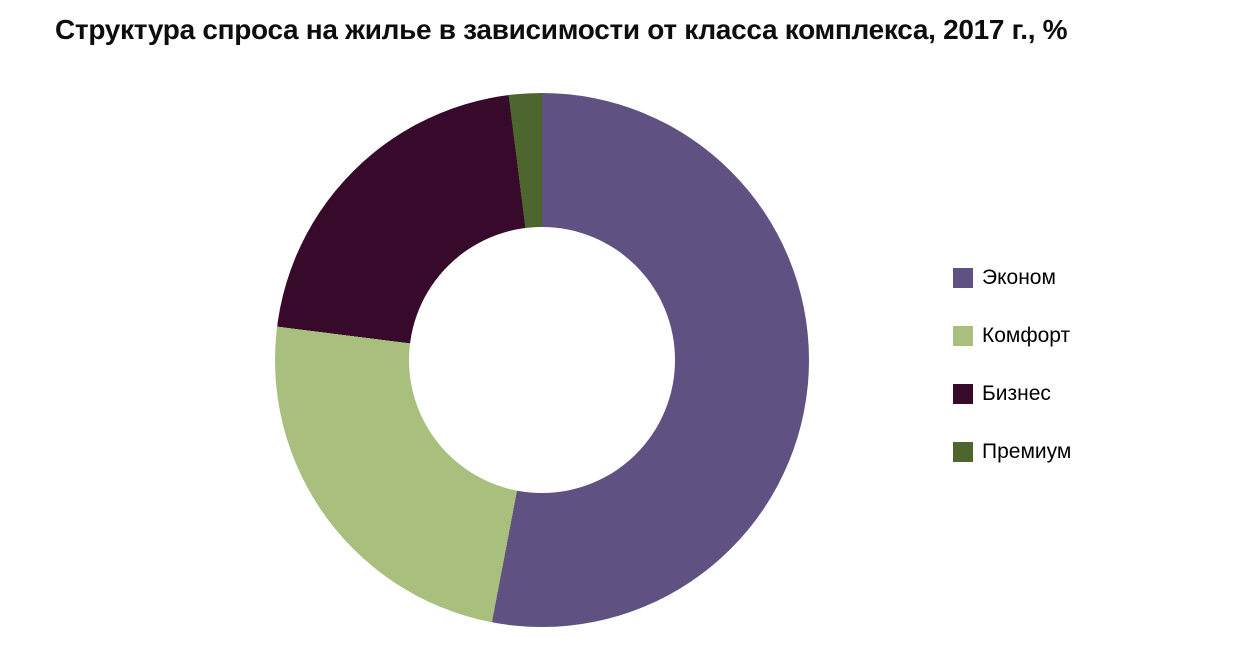 The width and height of the screenshot is (1236, 662). What do you see at coordinates (1027, 451) in the screenshot?
I see `legend-label-premium: Премиум` at bounding box center [1027, 451].